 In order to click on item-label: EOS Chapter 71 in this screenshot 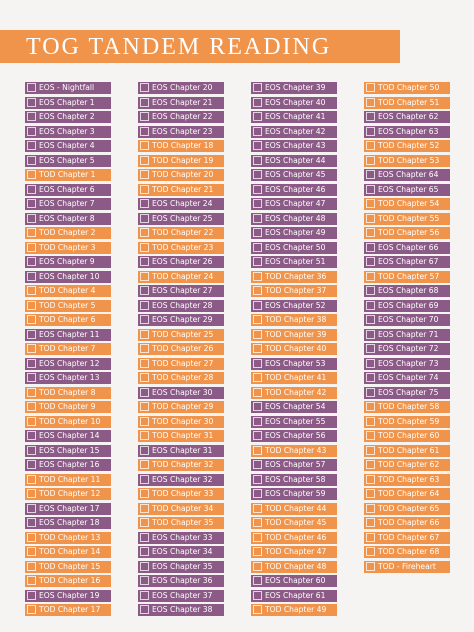, I will do `click(408, 334)`.